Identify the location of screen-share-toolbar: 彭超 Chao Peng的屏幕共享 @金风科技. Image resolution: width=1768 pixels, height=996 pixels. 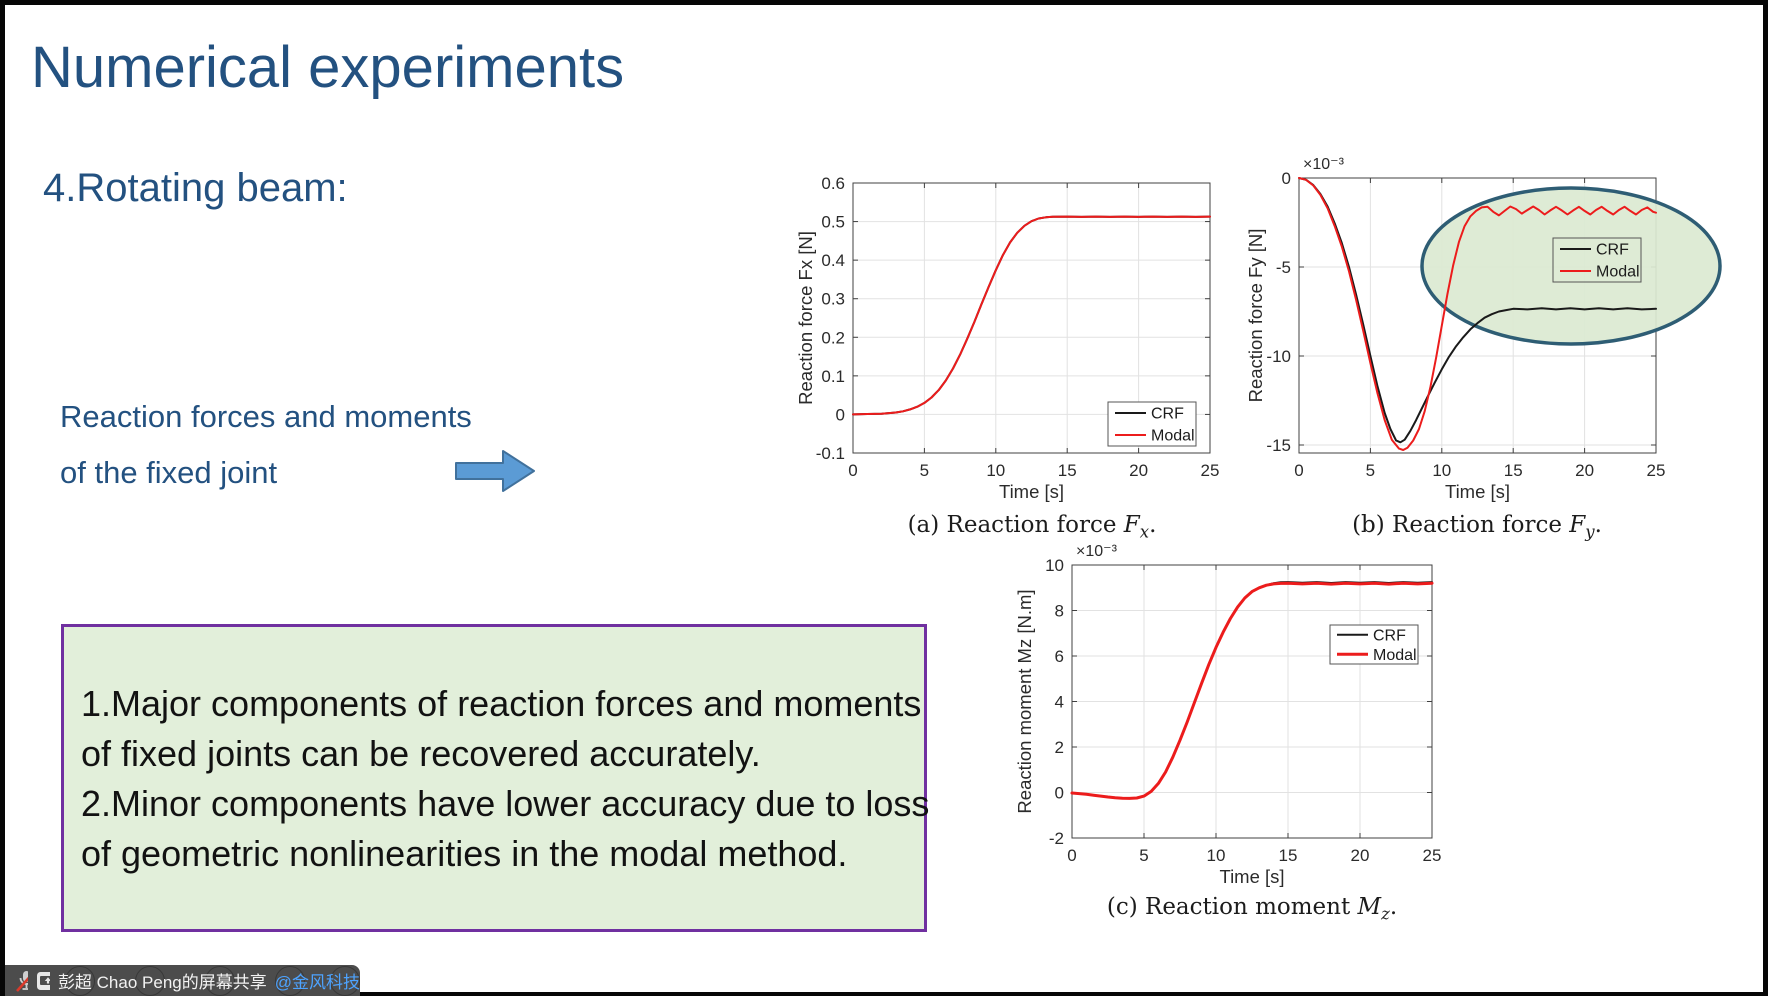
(182, 980).